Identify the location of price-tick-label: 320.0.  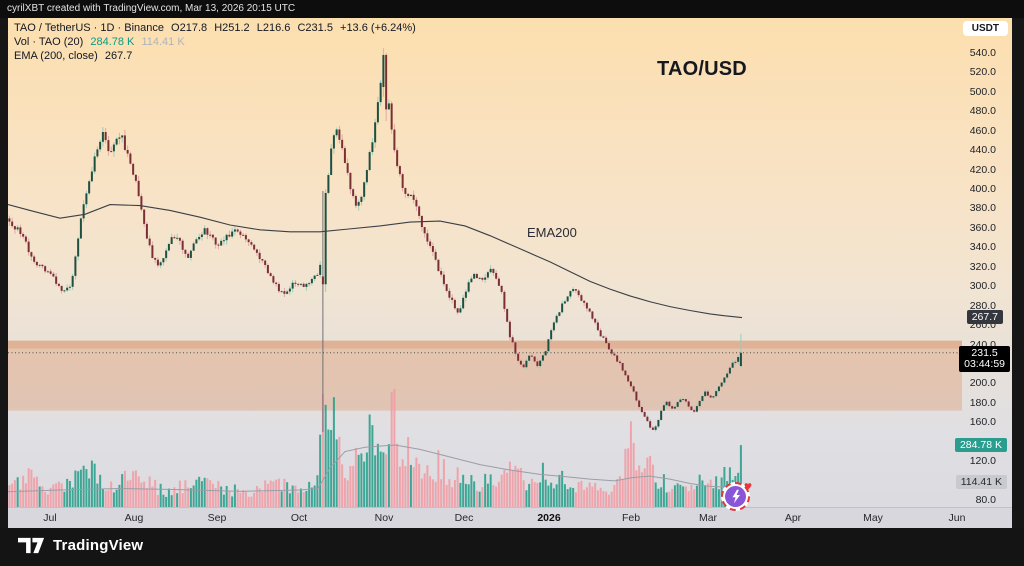
(982, 266).